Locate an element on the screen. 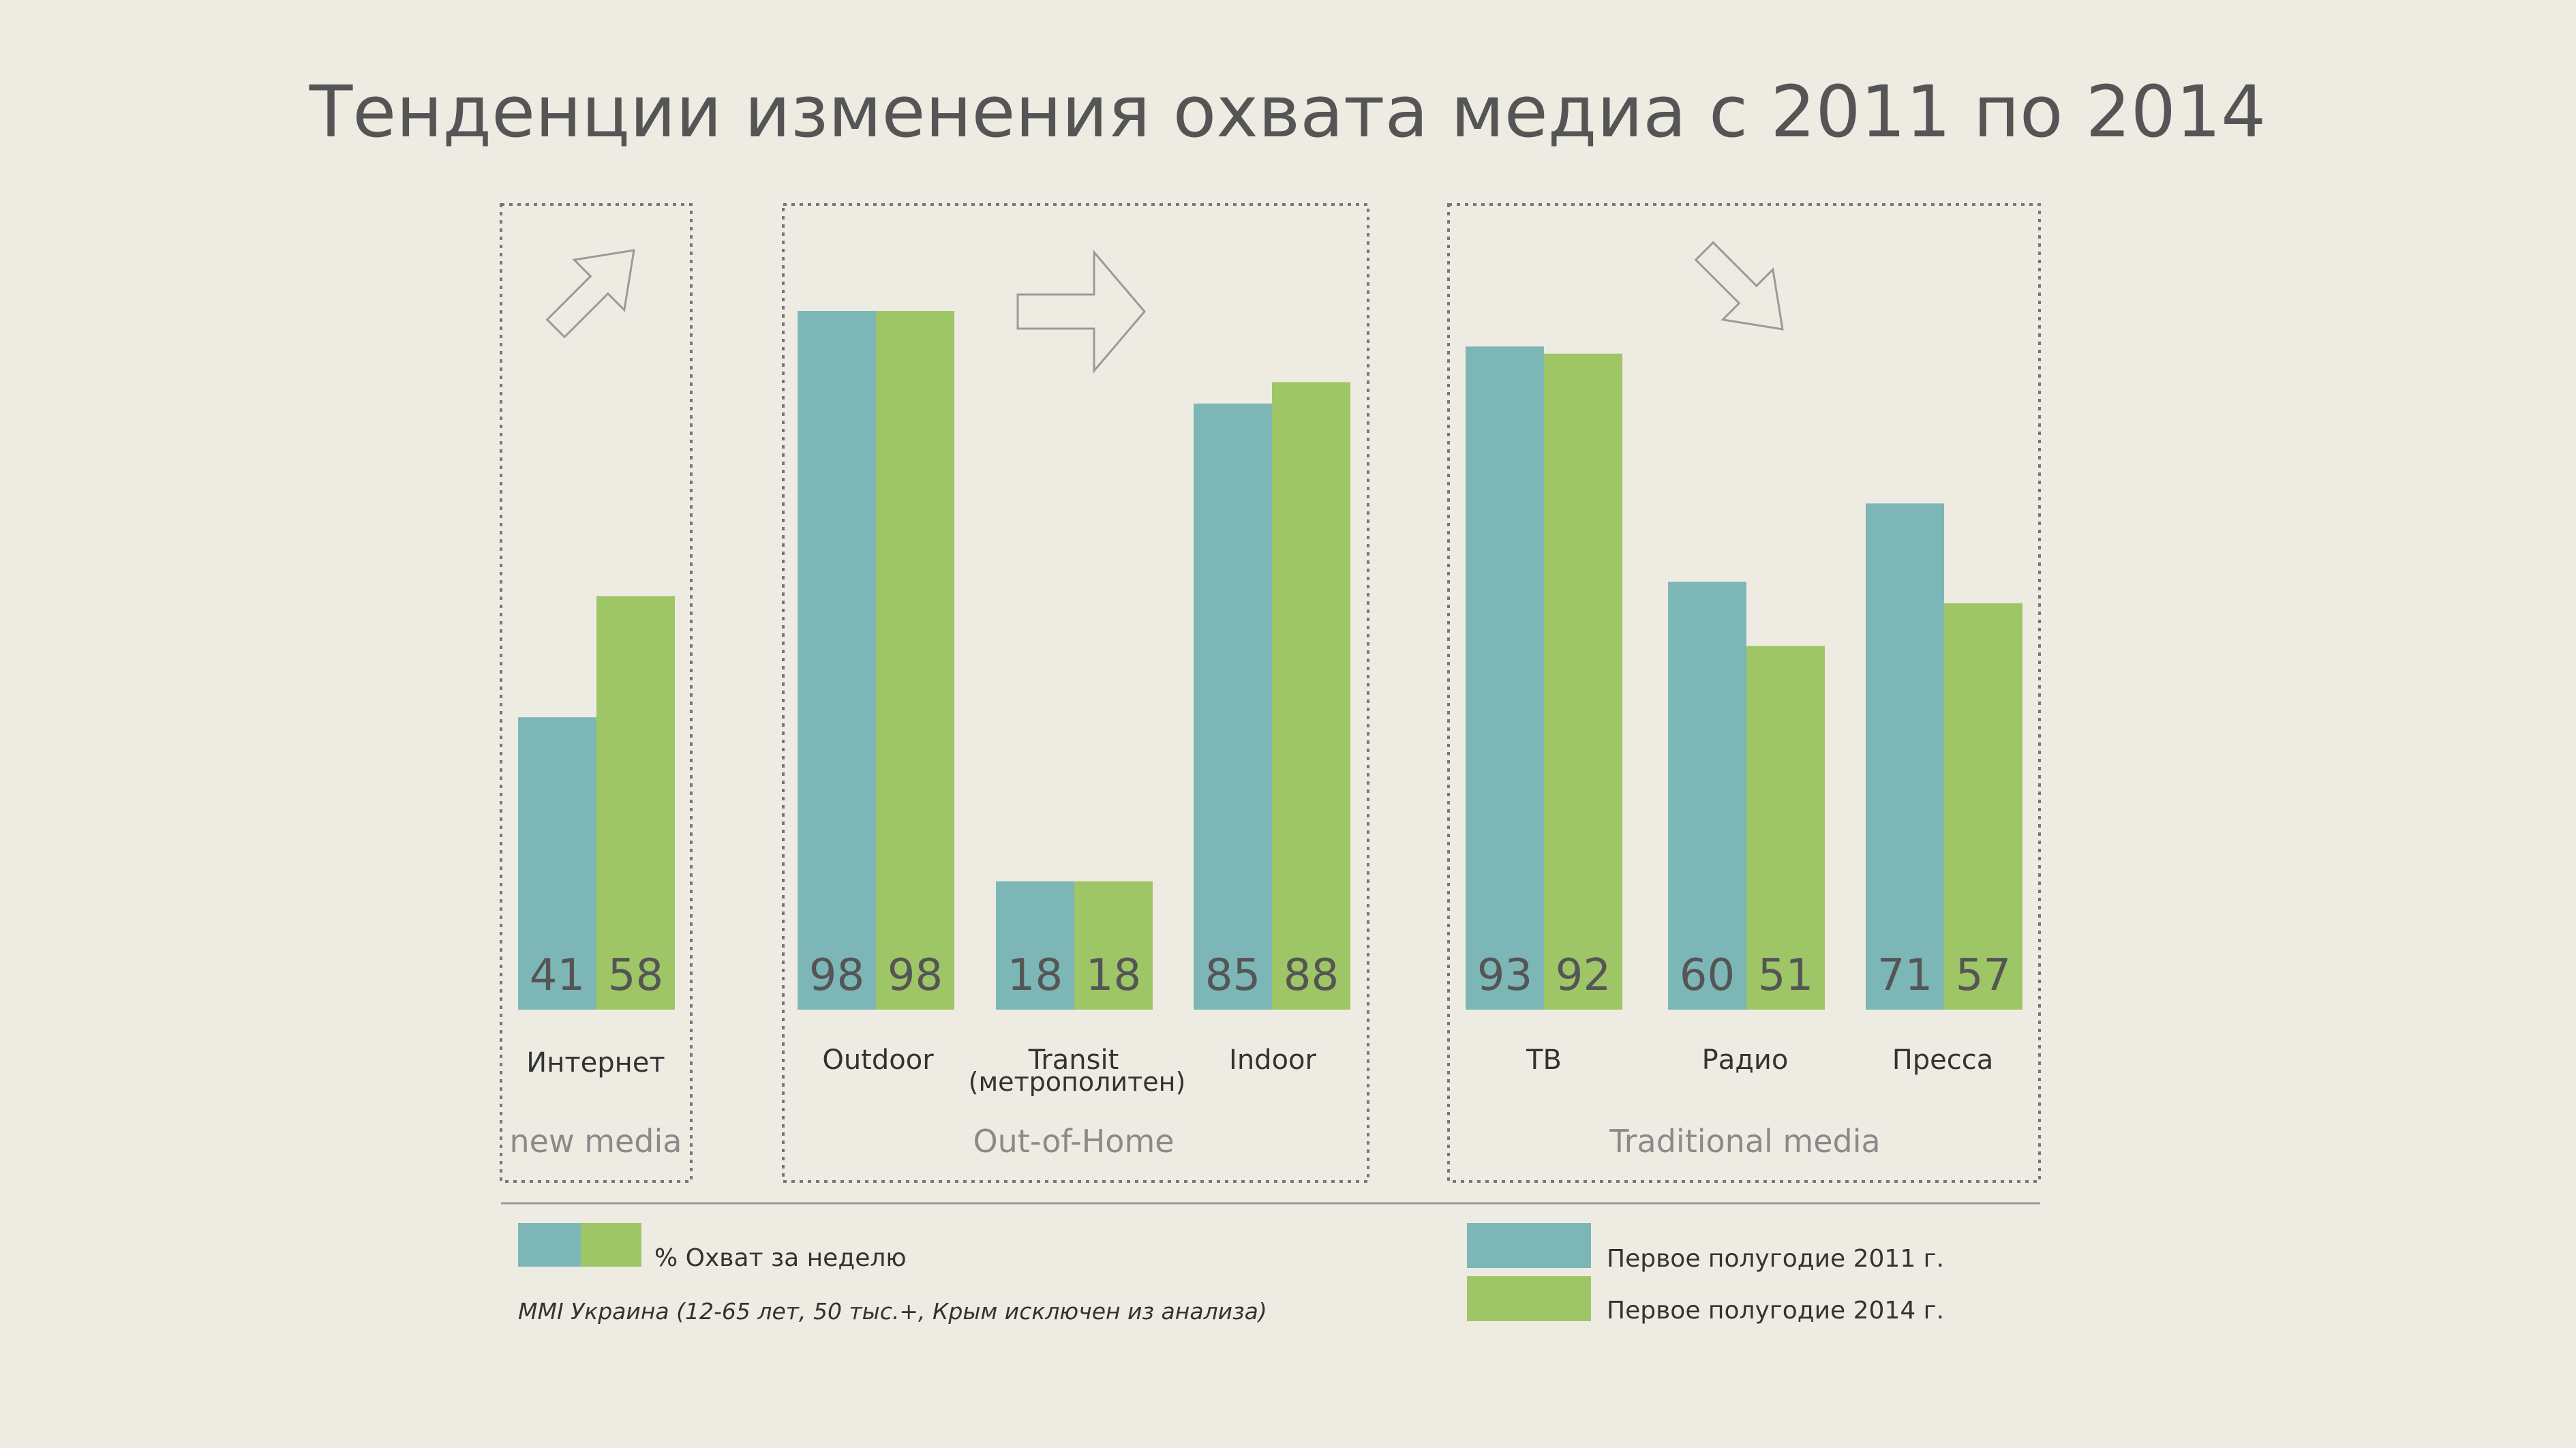 The width and height of the screenshot is (2576, 1448). data-label-интернет-2014: 58 is located at coordinates (635, 976).